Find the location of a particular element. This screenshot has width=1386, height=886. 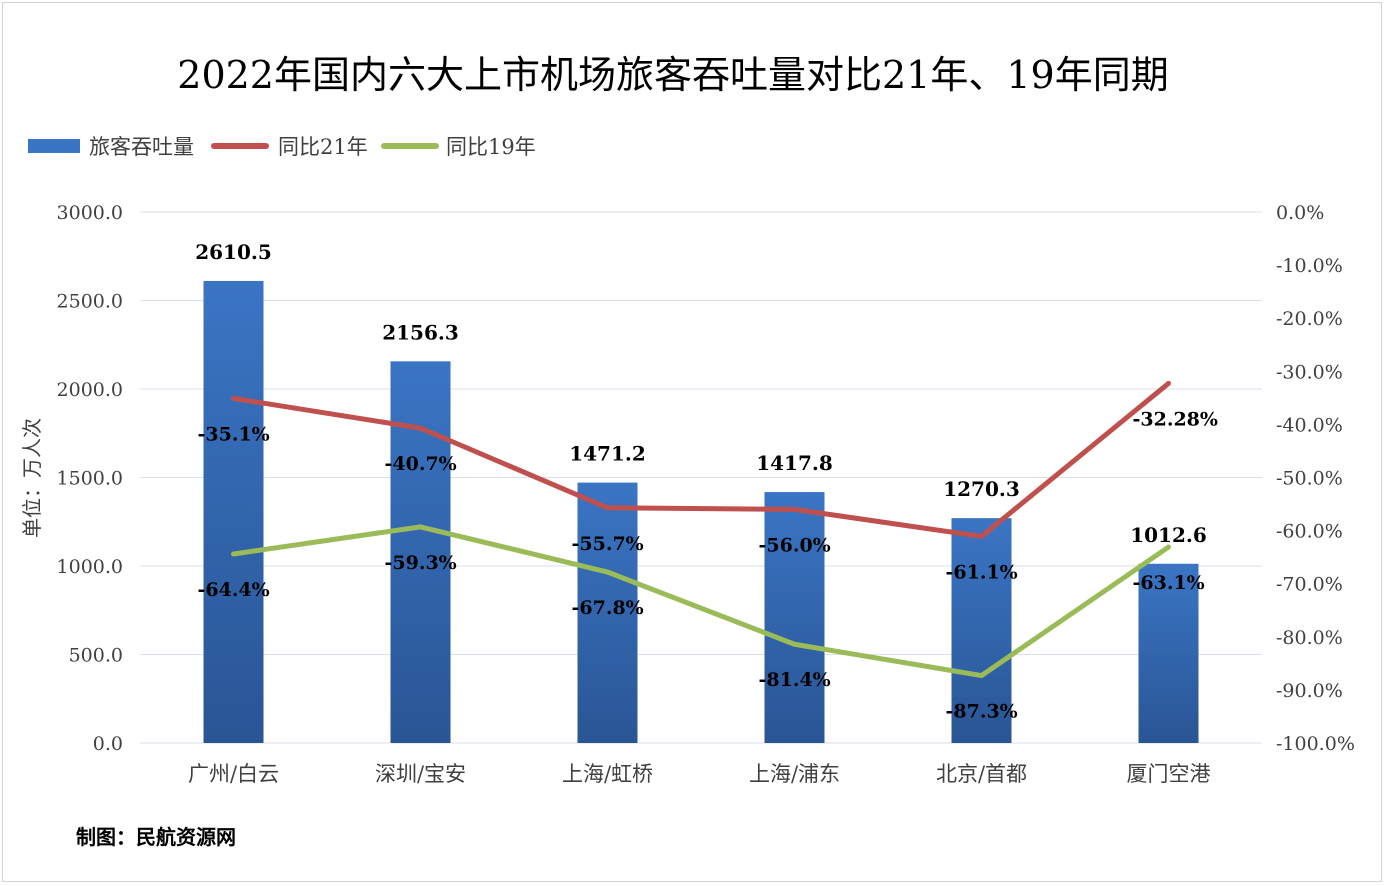

bar-value-label: 2610.5 is located at coordinates (233, 252).